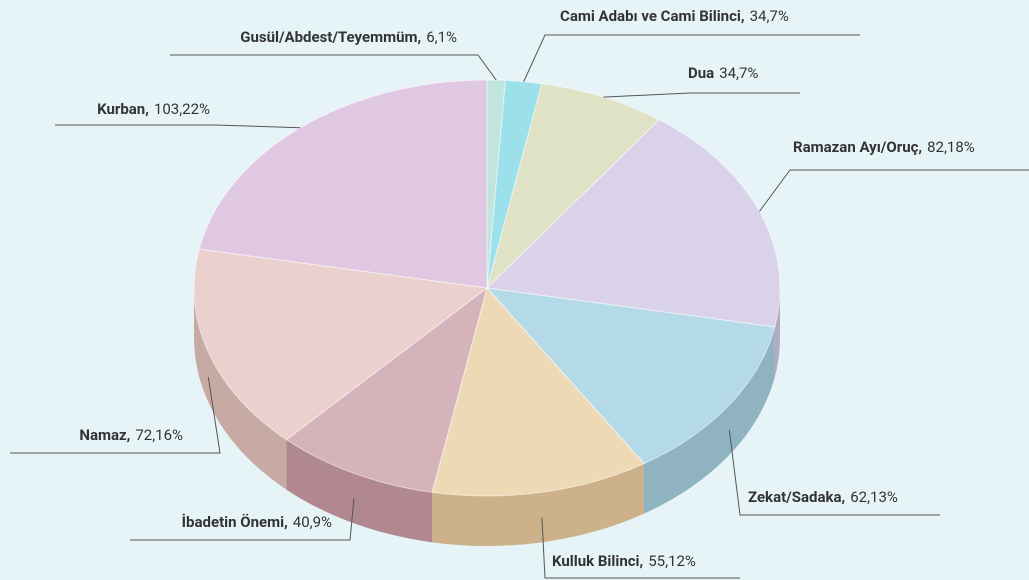 Image resolution: width=1029 pixels, height=580 pixels. What do you see at coordinates (672, 561) in the screenshot?
I see `value-label: 55,12%` at bounding box center [672, 561].